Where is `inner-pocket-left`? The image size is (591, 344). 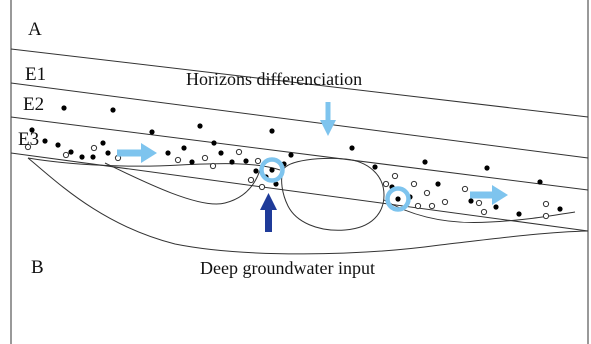
inner-pocket-left is located at coordinates (182, 183).